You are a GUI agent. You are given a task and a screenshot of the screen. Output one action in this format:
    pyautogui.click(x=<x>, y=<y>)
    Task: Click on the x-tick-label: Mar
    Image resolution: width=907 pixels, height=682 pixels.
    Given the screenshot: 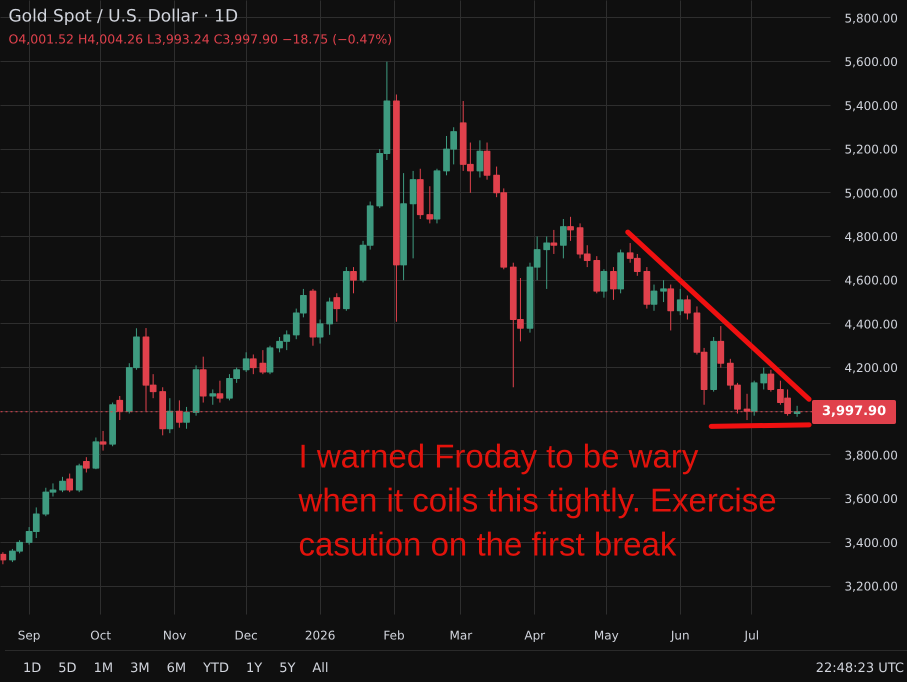 What is the action you would take?
    pyautogui.click(x=460, y=635)
    